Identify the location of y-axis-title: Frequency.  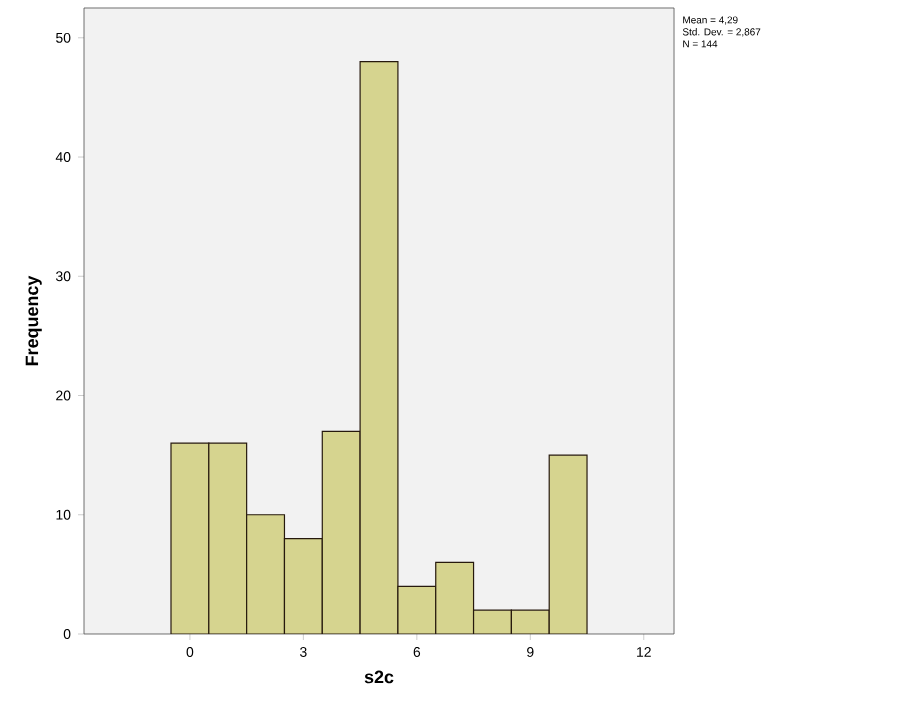
(33, 320).